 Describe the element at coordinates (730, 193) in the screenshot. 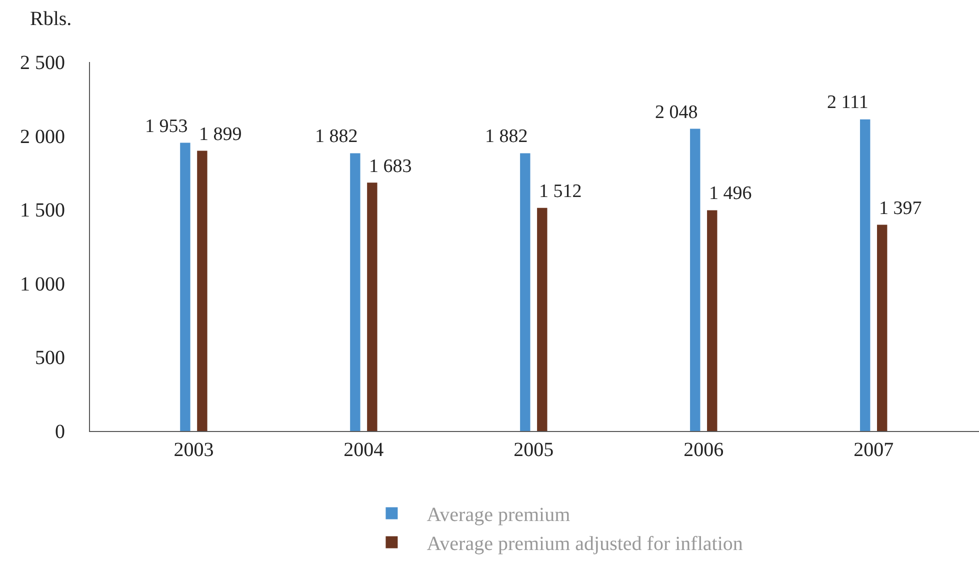

I see `data-label: 1 496` at that location.